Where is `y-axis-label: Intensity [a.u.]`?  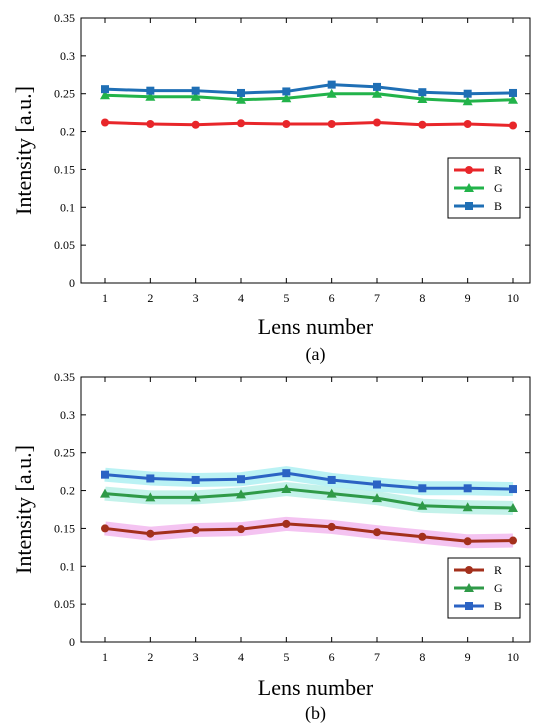
y-axis-label: Intensity [a.u.] is located at coordinates (23, 509).